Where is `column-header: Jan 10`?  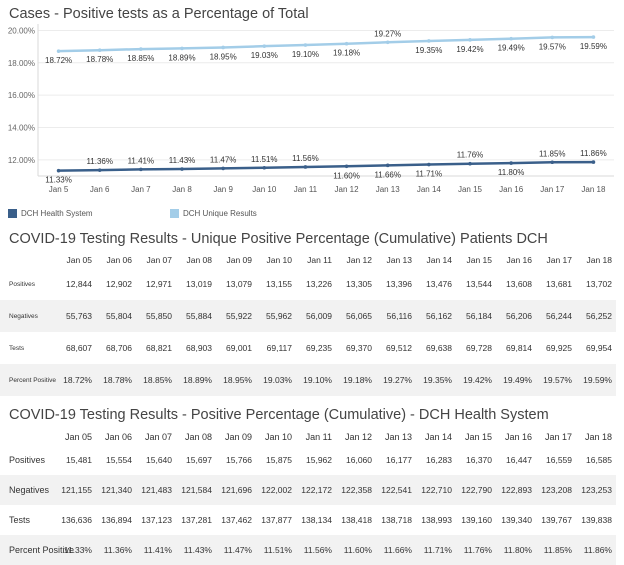 column-header: Jan 10 is located at coordinates (279, 260).